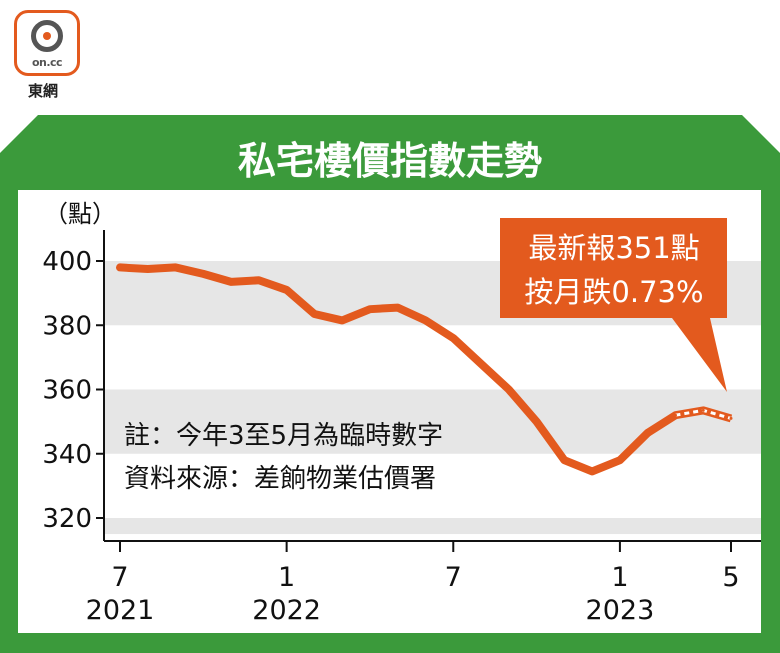 The image size is (780, 653). Describe the element at coordinates (283, 436) in the screenshot. I see `footnote-provisional: 註：今年3至5月為臨時數字` at that location.